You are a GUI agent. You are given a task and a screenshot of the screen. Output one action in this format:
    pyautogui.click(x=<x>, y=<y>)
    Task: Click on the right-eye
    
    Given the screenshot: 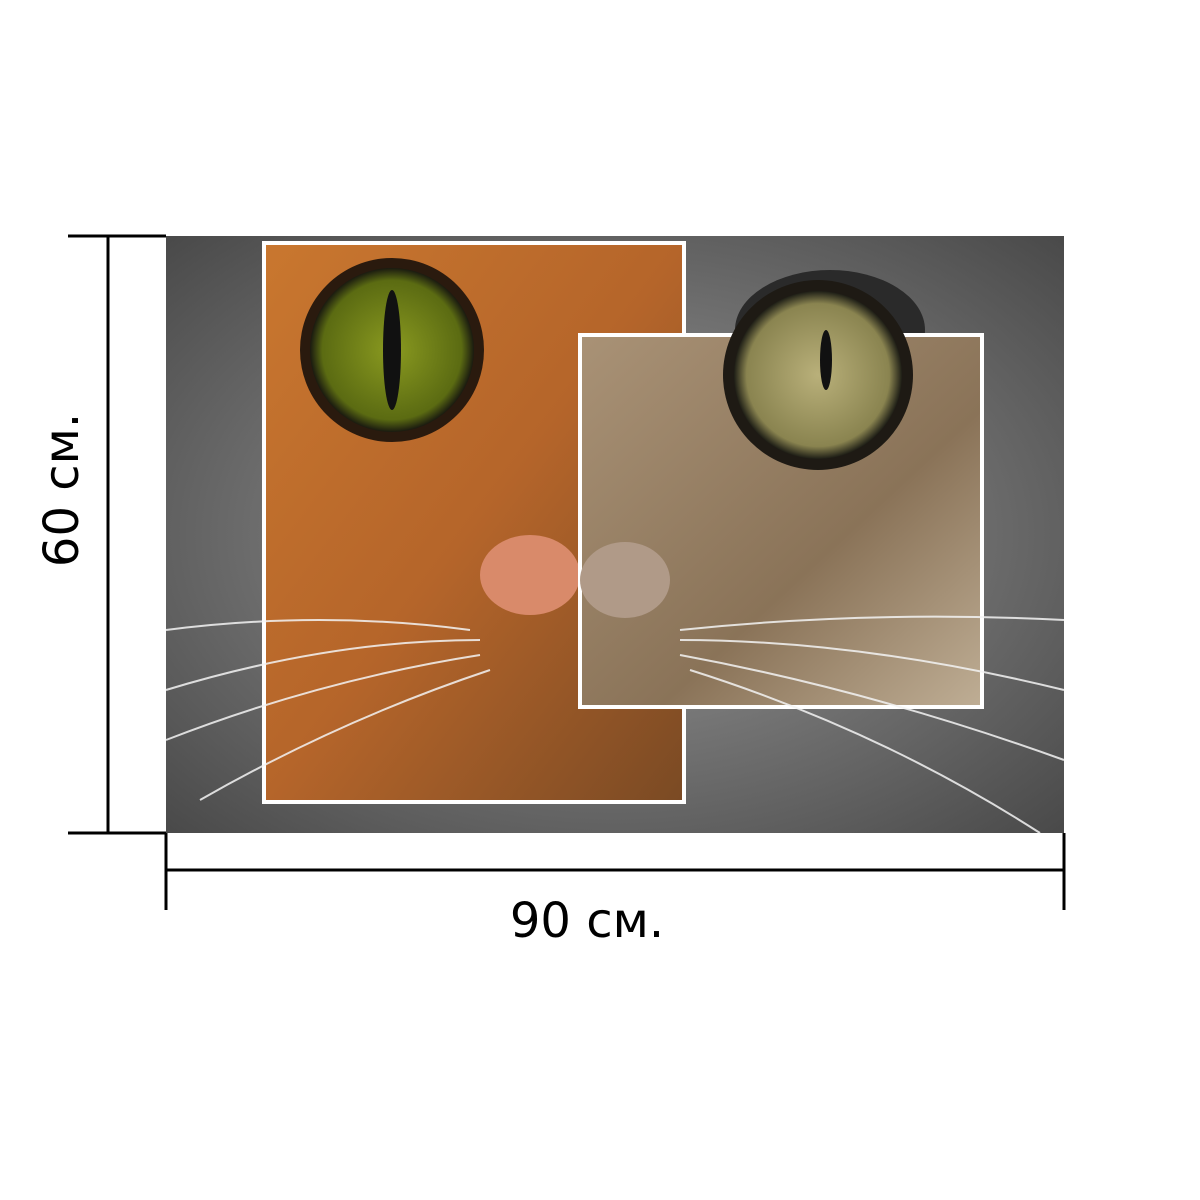 What is the action you would take?
    pyautogui.click(x=818, y=375)
    